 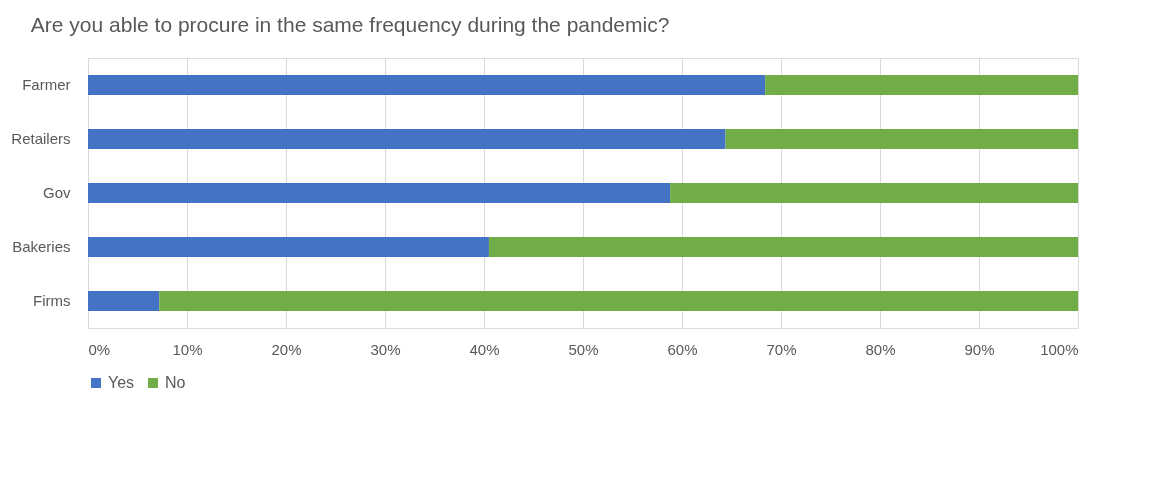 What do you see at coordinates (41, 246) in the screenshot?
I see `y-tick-label: Bakeries` at bounding box center [41, 246].